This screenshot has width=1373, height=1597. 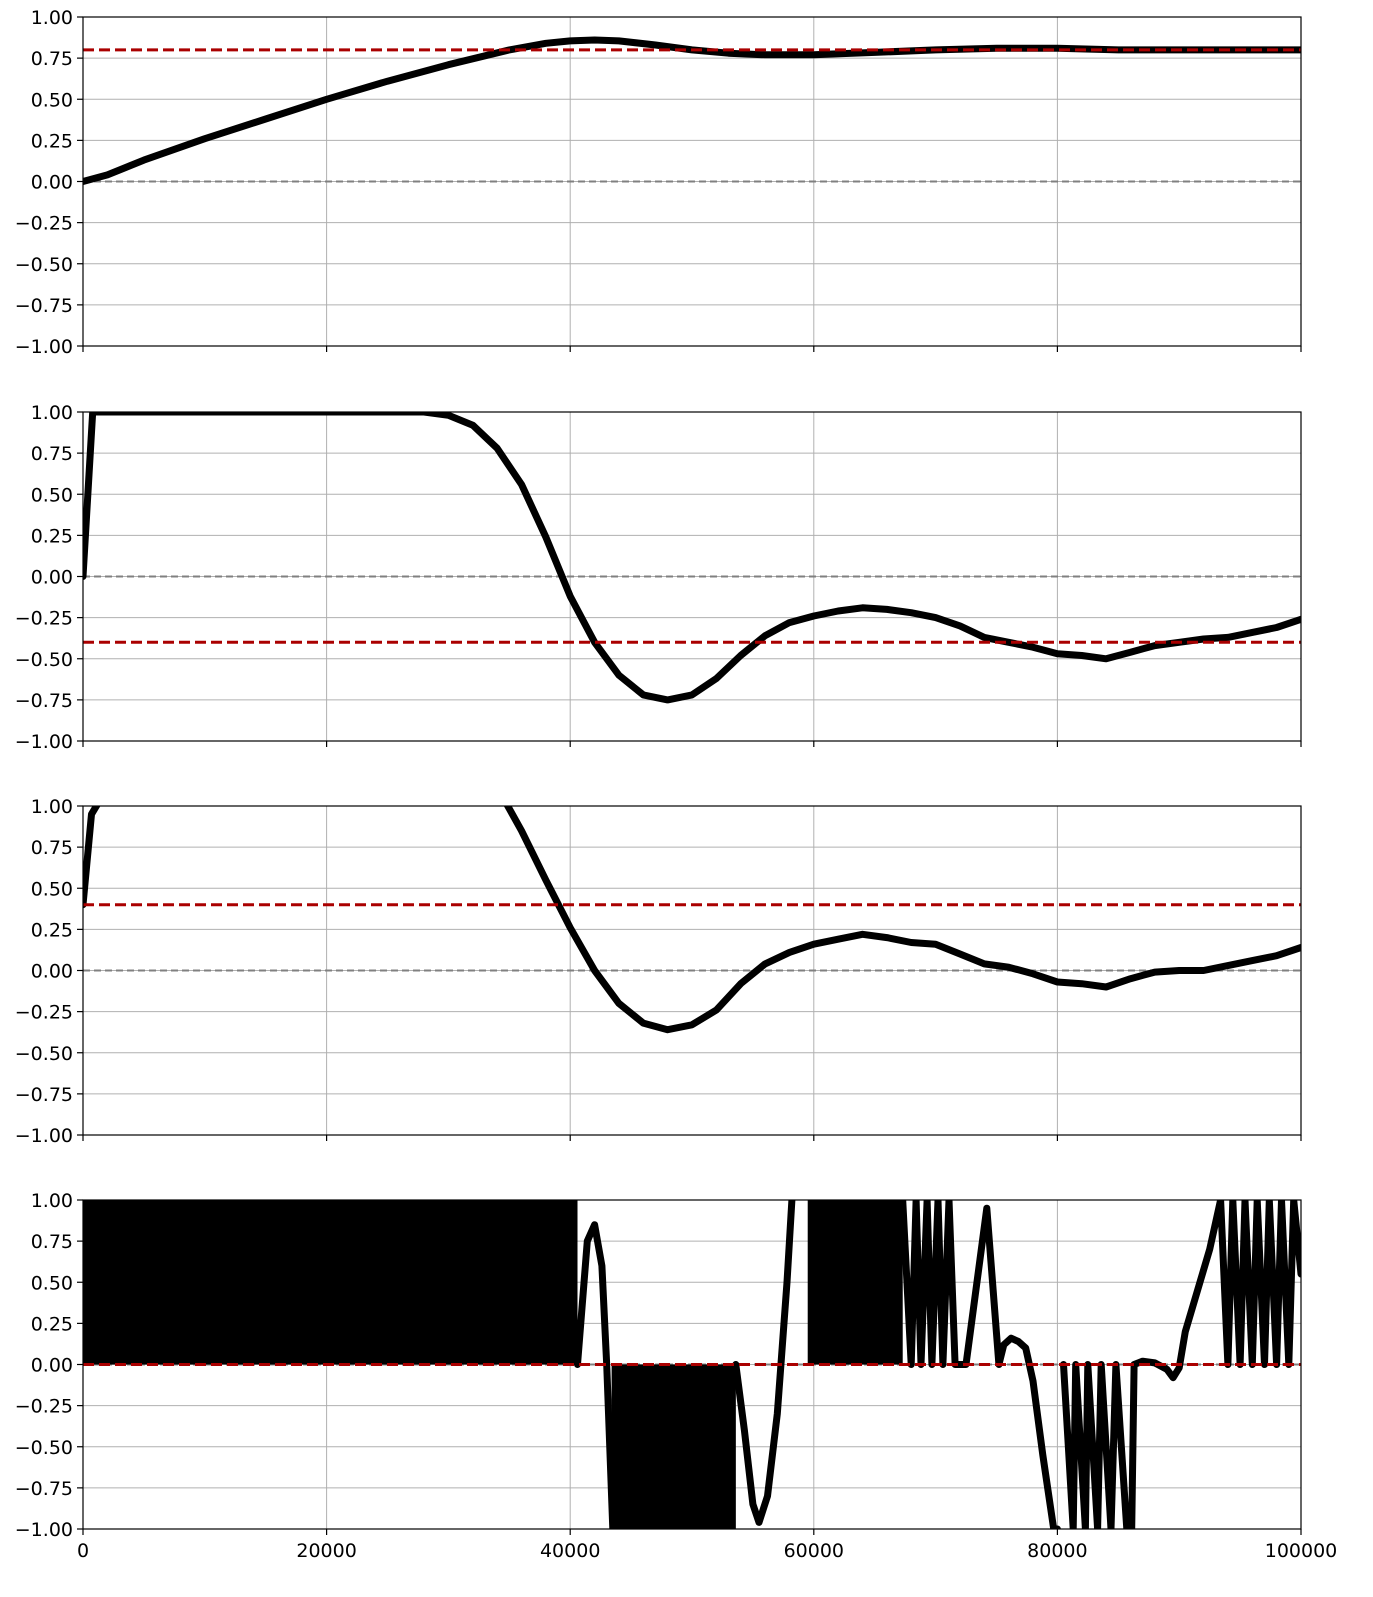 What do you see at coordinates (814, 1551) in the screenshot?
I see `x-tick-label: 60000` at bounding box center [814, 1551].